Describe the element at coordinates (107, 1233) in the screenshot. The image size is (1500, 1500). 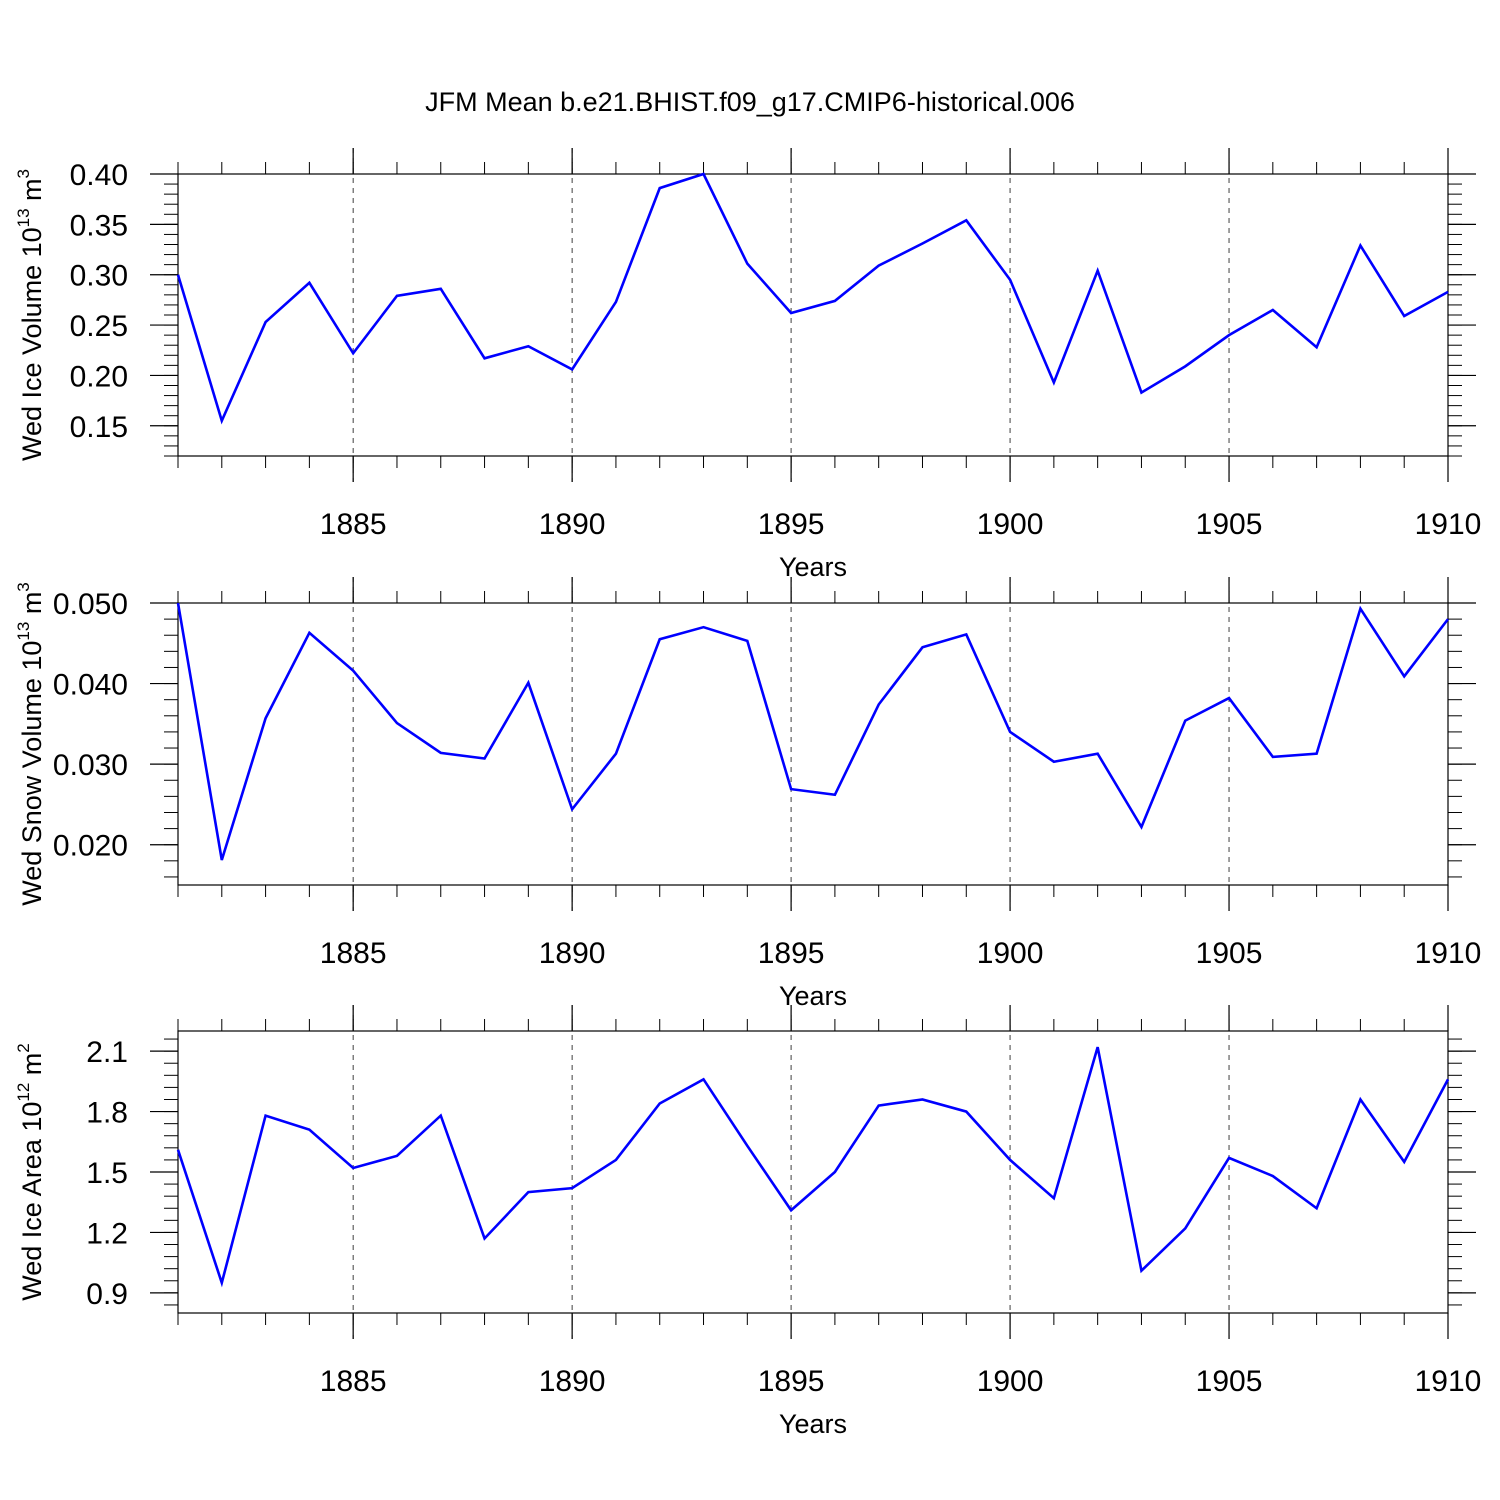
I see `y-tick-label: 1.2` at that location.